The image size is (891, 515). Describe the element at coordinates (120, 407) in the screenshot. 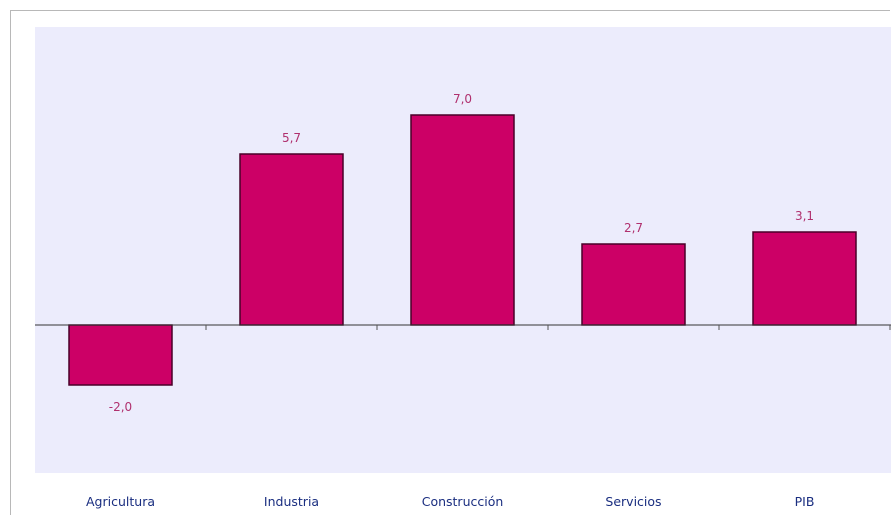

I see `data-label: -2,0` at that location.